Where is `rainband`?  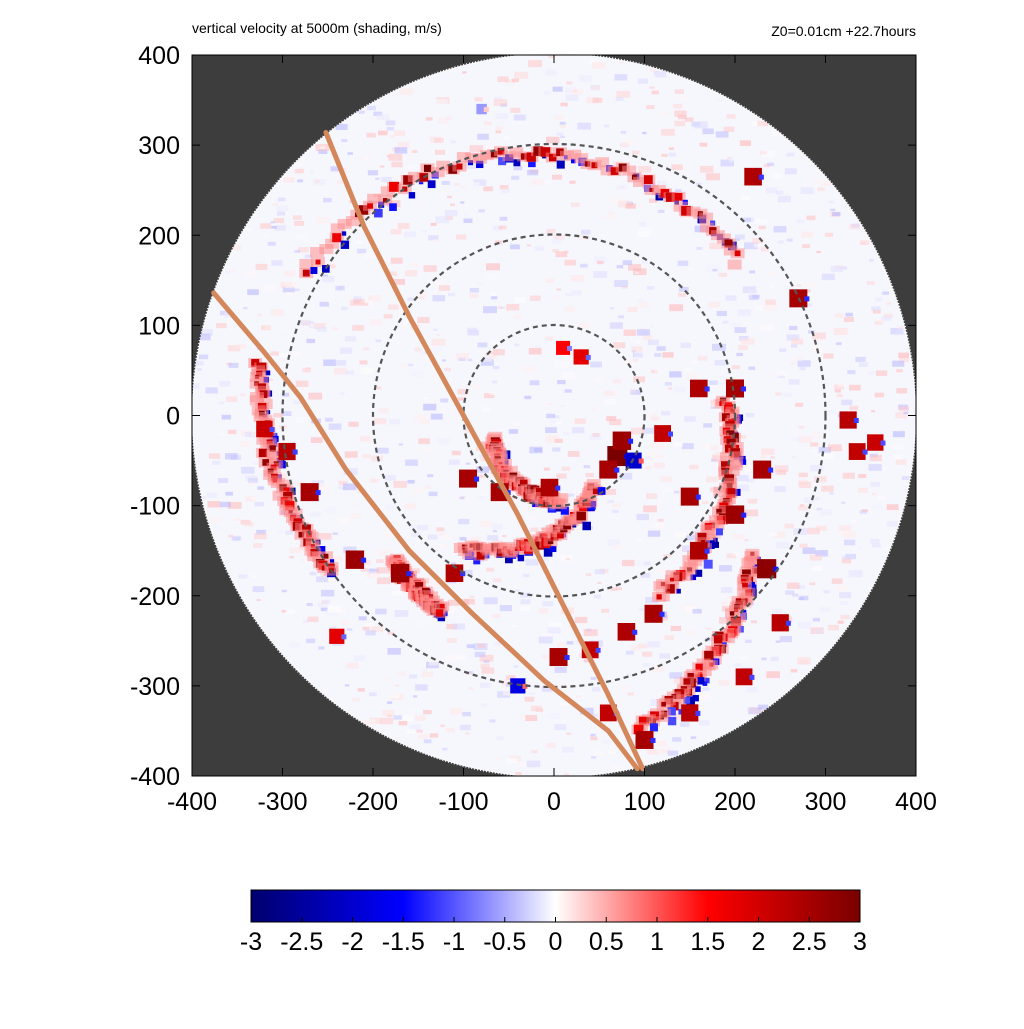
rainband is located at coordinates (525, 473).